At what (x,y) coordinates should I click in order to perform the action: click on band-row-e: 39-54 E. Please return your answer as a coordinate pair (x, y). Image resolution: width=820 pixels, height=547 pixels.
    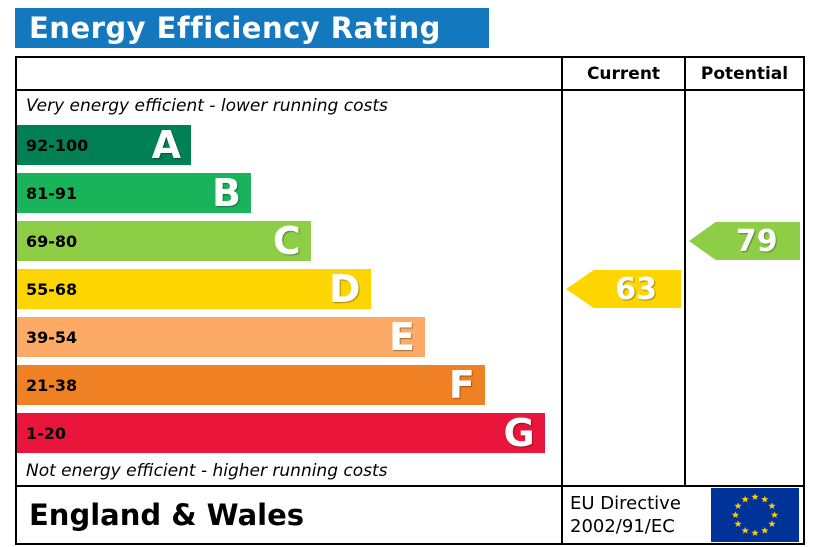
    Looking at the image, I should click on (410, 337).